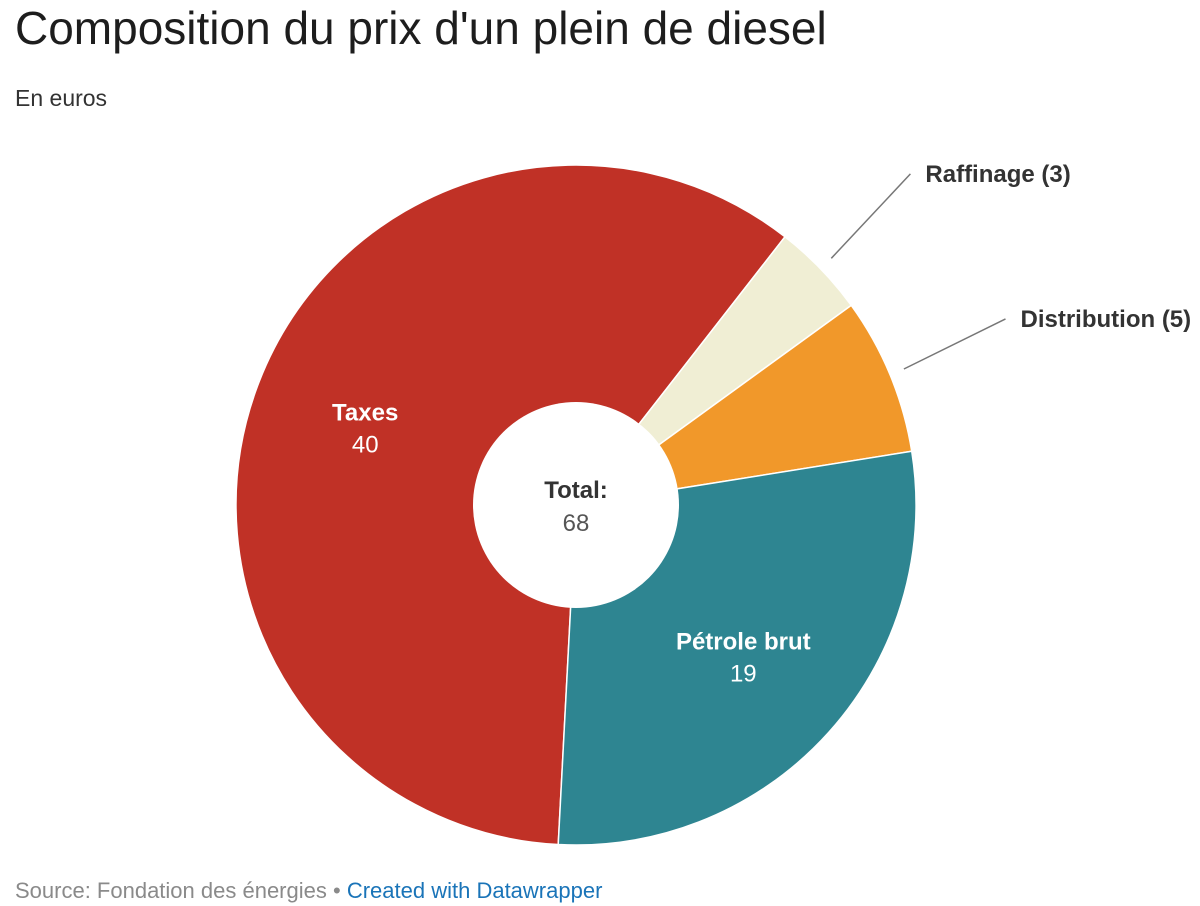  I want to click on slice-value-petrole-brut: 19, so click(743, 673).